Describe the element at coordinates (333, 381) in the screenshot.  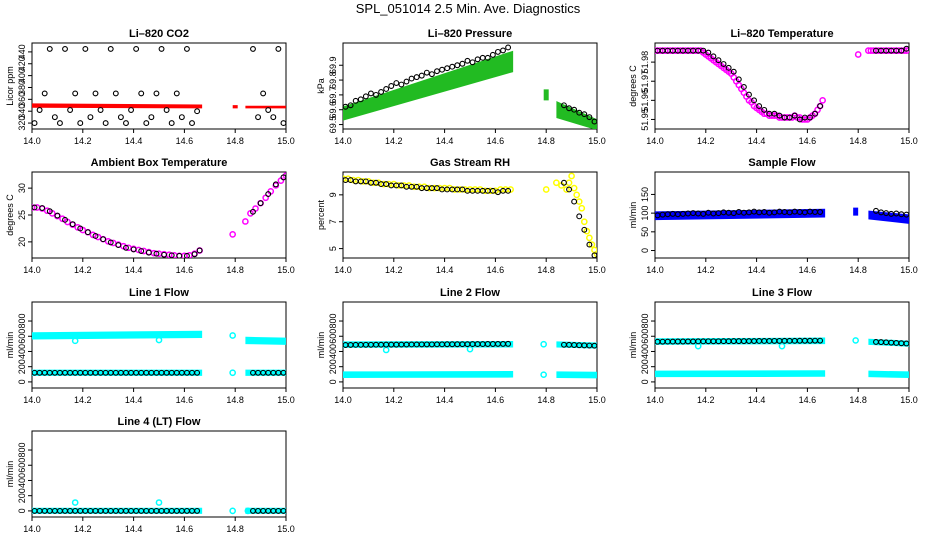
I see `y-tick-label: 0` at that location.